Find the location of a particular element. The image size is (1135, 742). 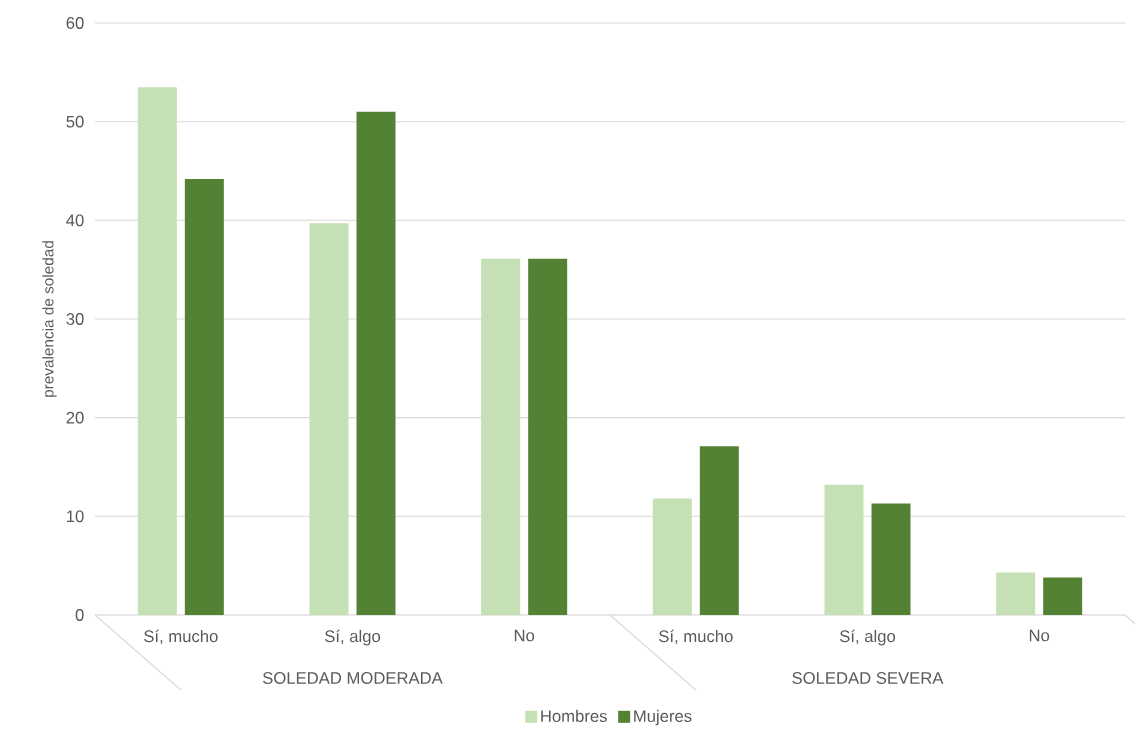

y-tick-label: 10 is located at coordinates (75, 516).